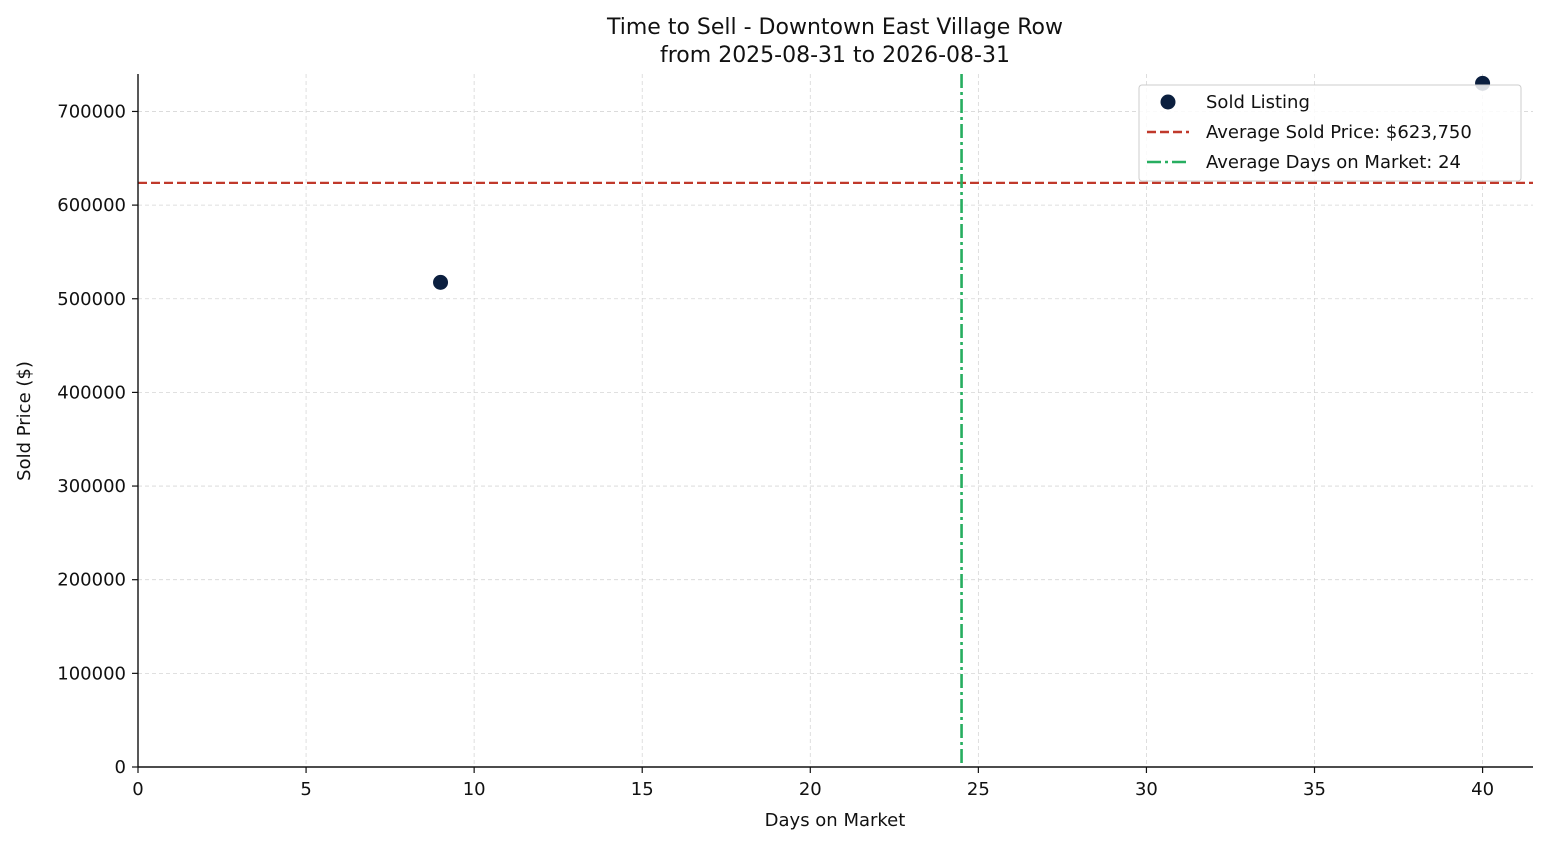 The width and height of the screenshot is (1547, 849). Describe the element at coordinates (1314, 789) in the screenshot. I see `x-tick-label: 35` at that location.